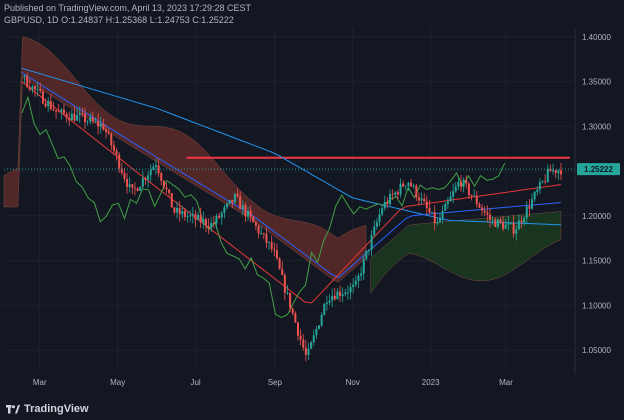 This screenshot has height=420, width=624. What do you see at coordinates (13, 408) in the screenshot?
I see `tradingview-logo-icon` at bounding box center [13, 408].